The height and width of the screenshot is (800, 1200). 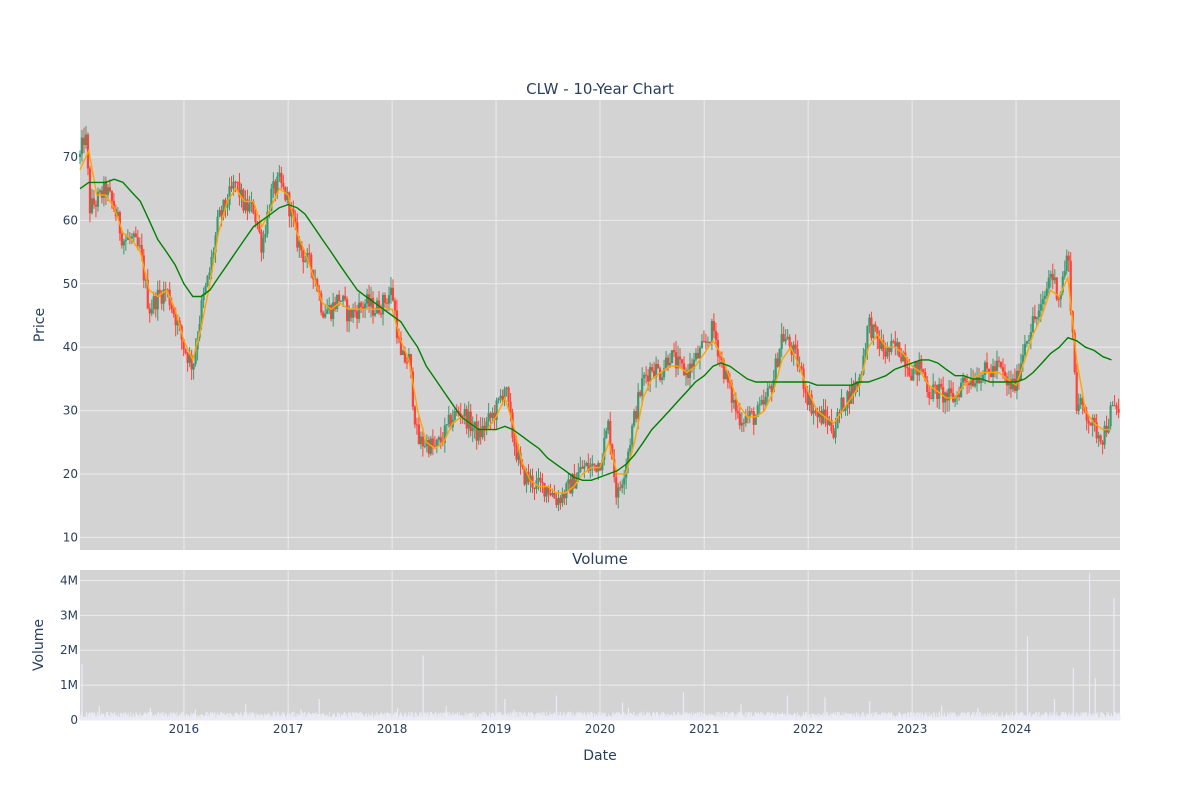 I want to click on chart-title: CLW - 10-Year Chart, so click(x=600, y=89).